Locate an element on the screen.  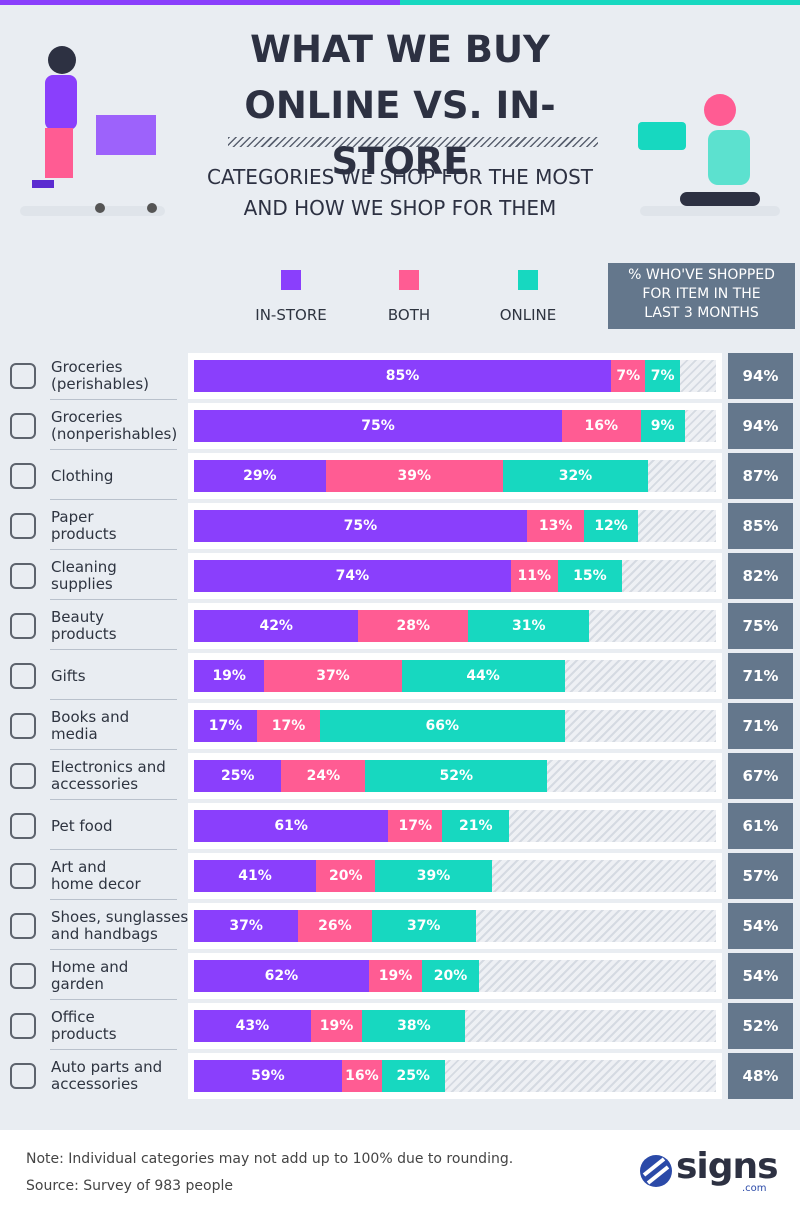
category-label: Clothing is located at coordinates (82, 475).